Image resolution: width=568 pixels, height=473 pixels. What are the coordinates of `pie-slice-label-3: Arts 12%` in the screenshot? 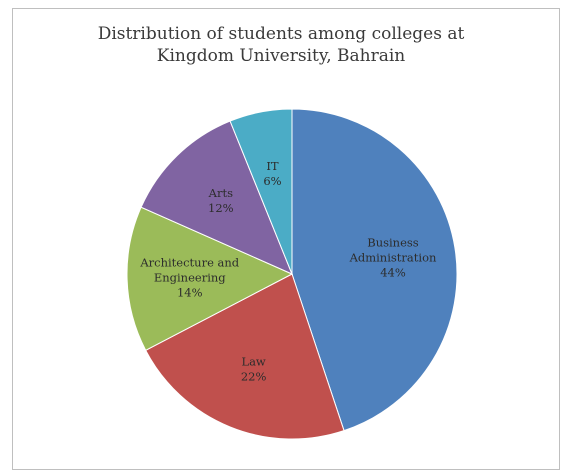 It's located at (221, 200).